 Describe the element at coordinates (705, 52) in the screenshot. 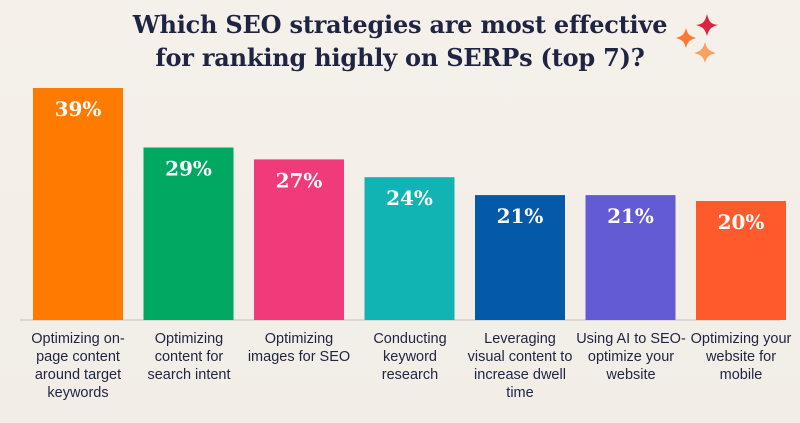

I see `sparkle-peach-icon` at that location.